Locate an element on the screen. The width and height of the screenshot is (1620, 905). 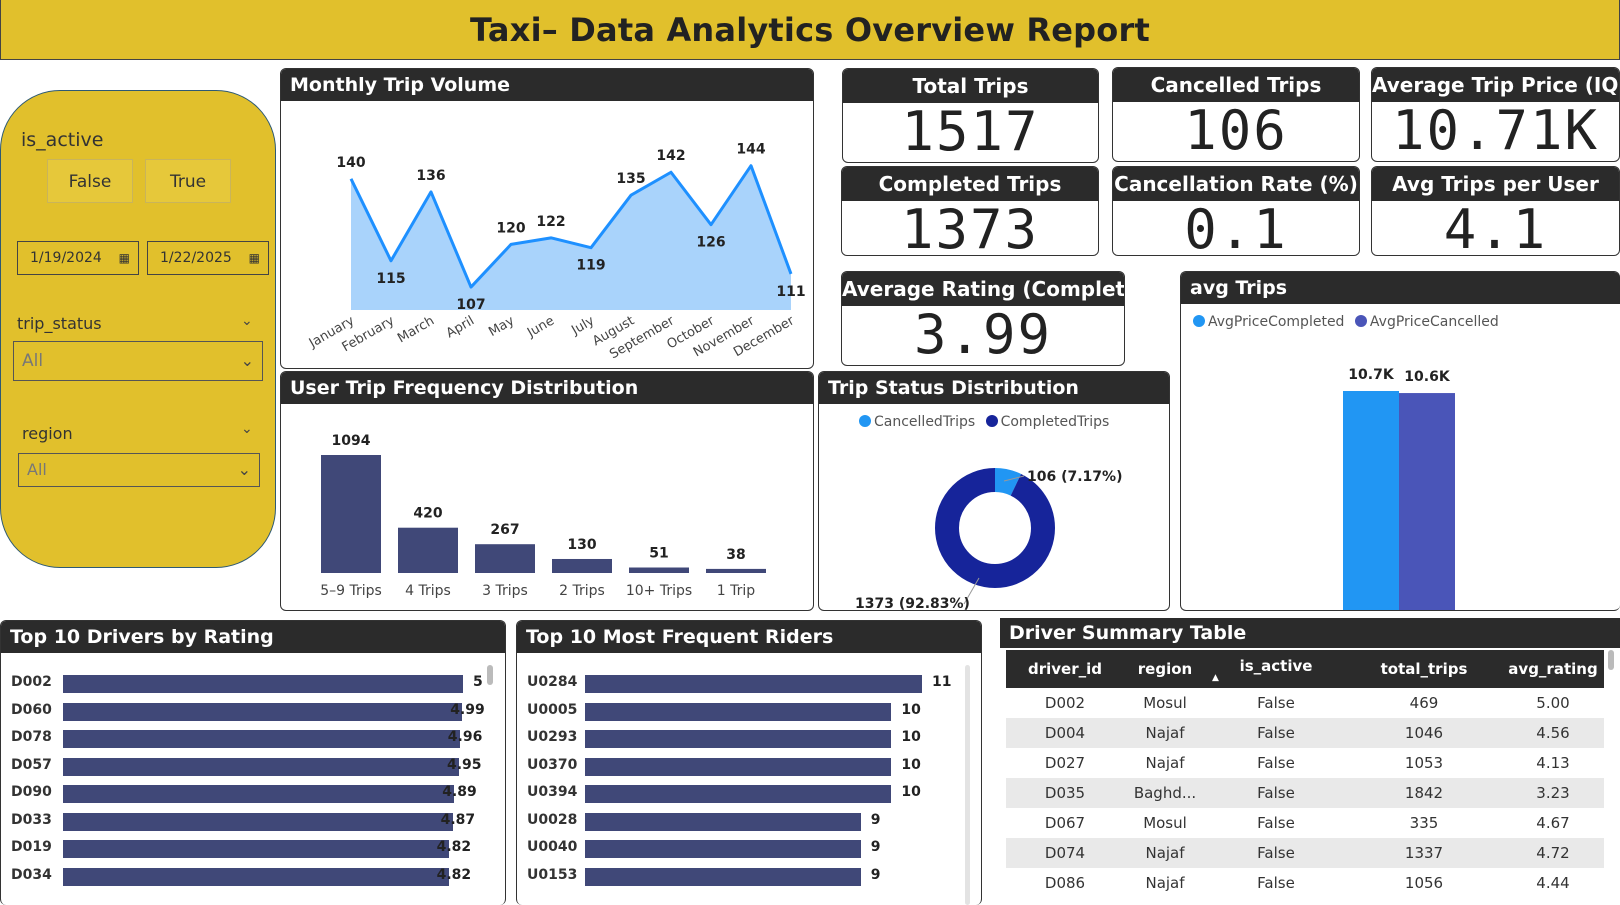
trip-status-value: All is located at coordinates (33, 361).